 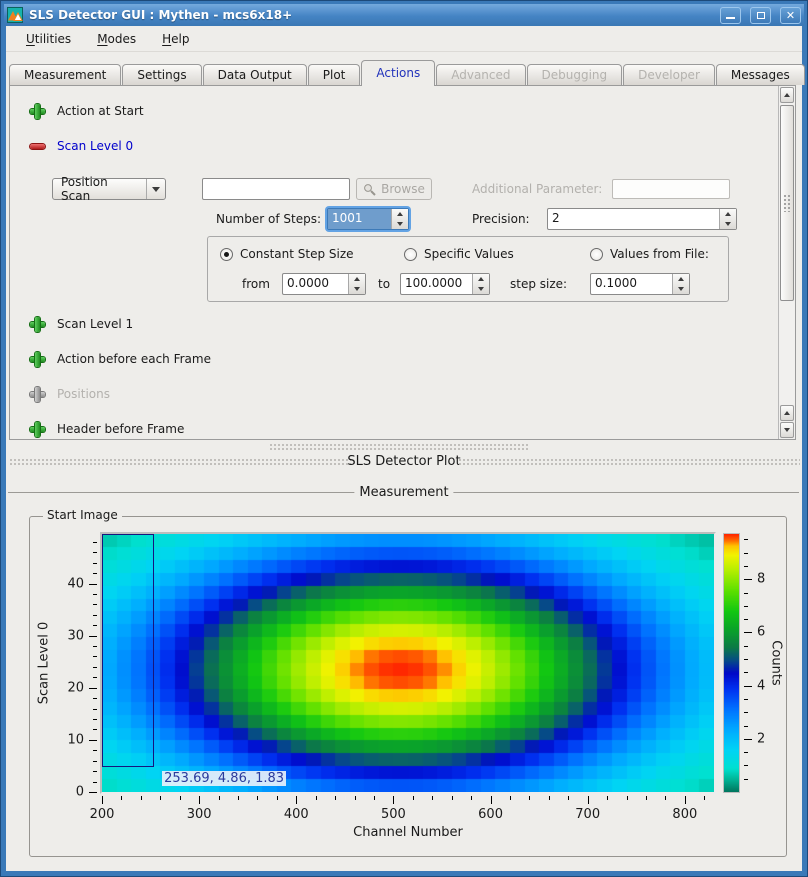 What do you see at coordinates (760, 74) in the screenshot?
I see `tab-messages: Messages` at bounding box center [760, 74].